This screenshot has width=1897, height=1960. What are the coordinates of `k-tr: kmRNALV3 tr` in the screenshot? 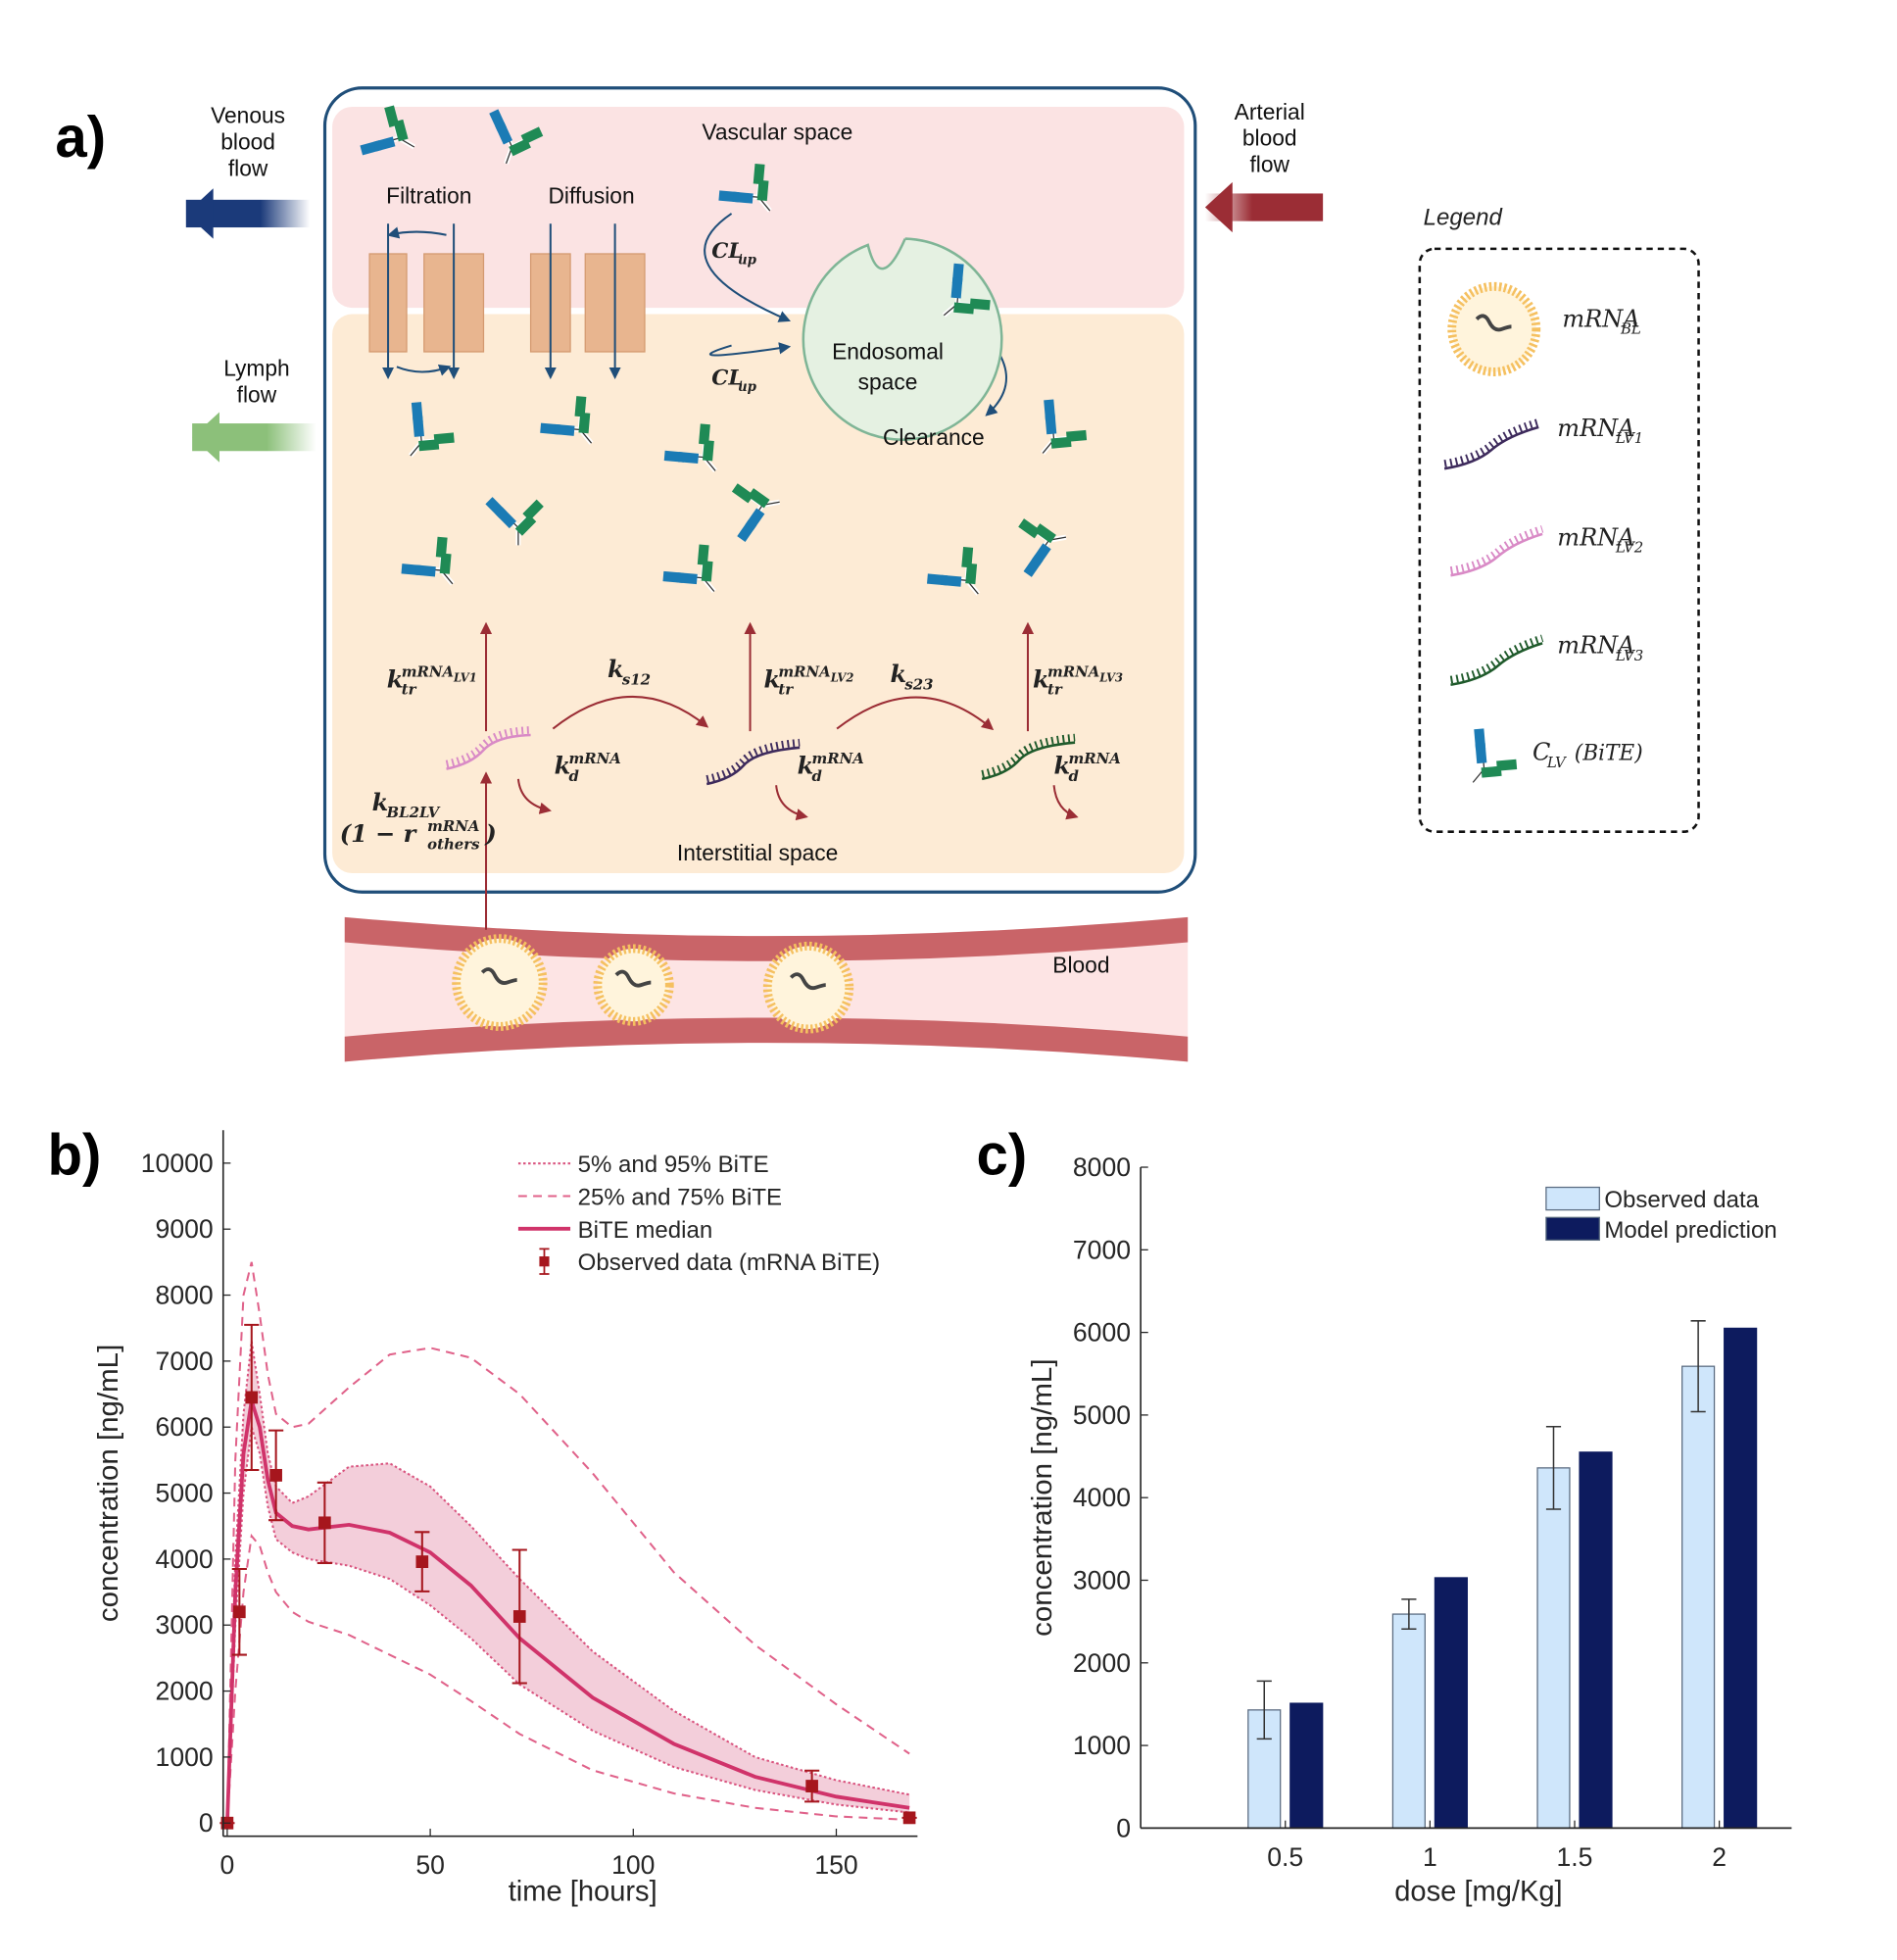 It's located at (1078, 680).